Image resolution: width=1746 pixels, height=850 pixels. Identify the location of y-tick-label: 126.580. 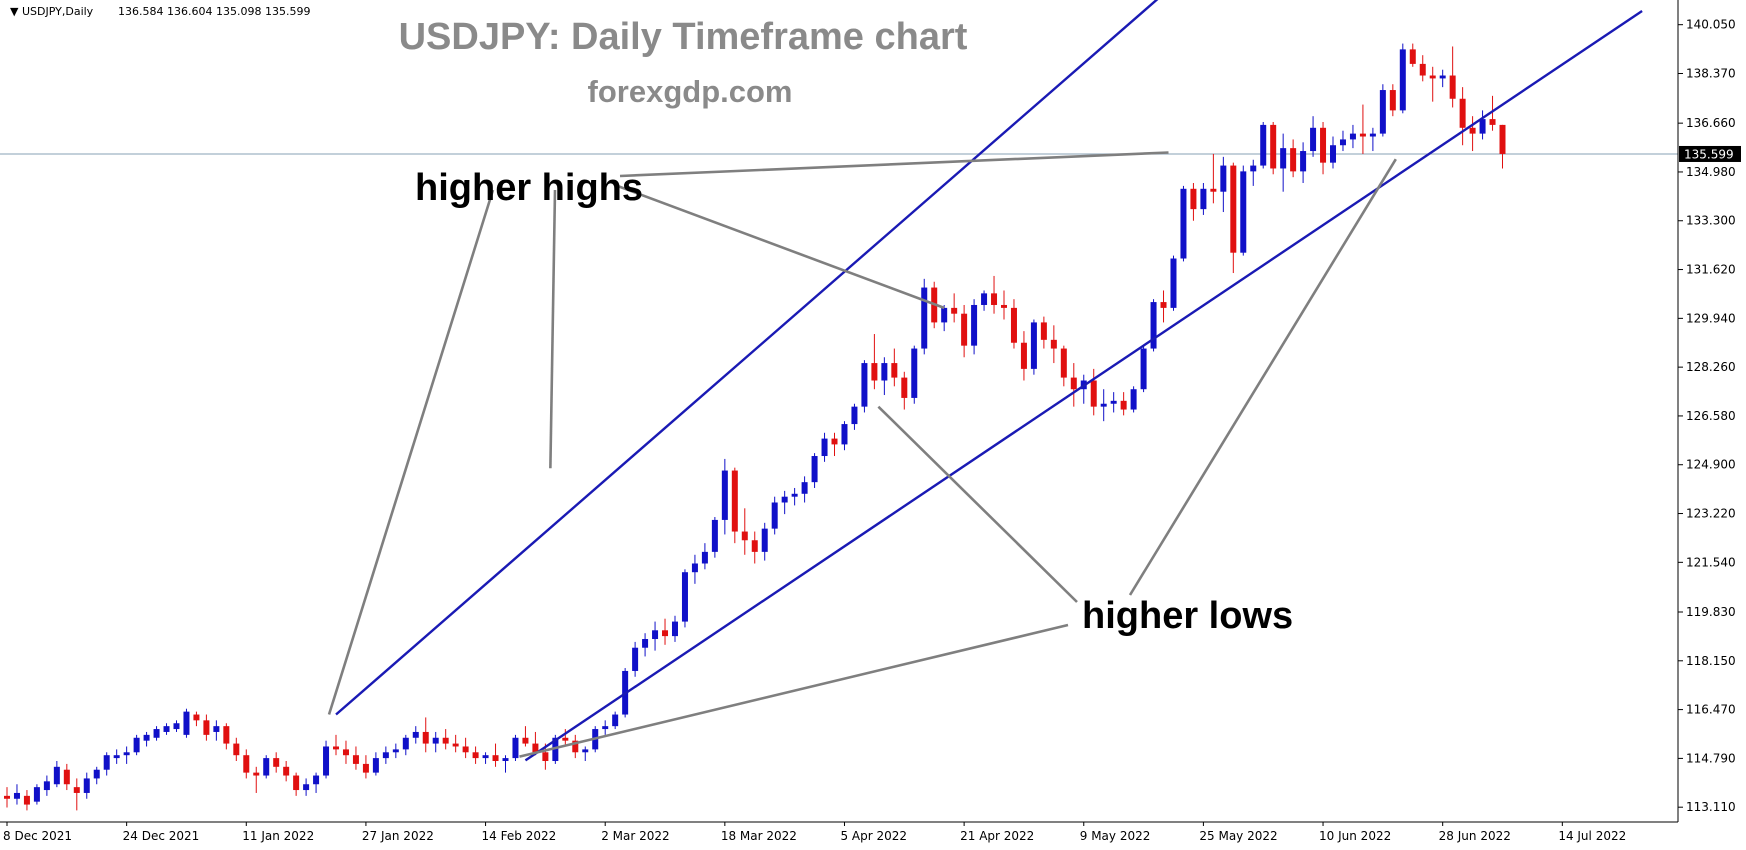
(1711, 416).